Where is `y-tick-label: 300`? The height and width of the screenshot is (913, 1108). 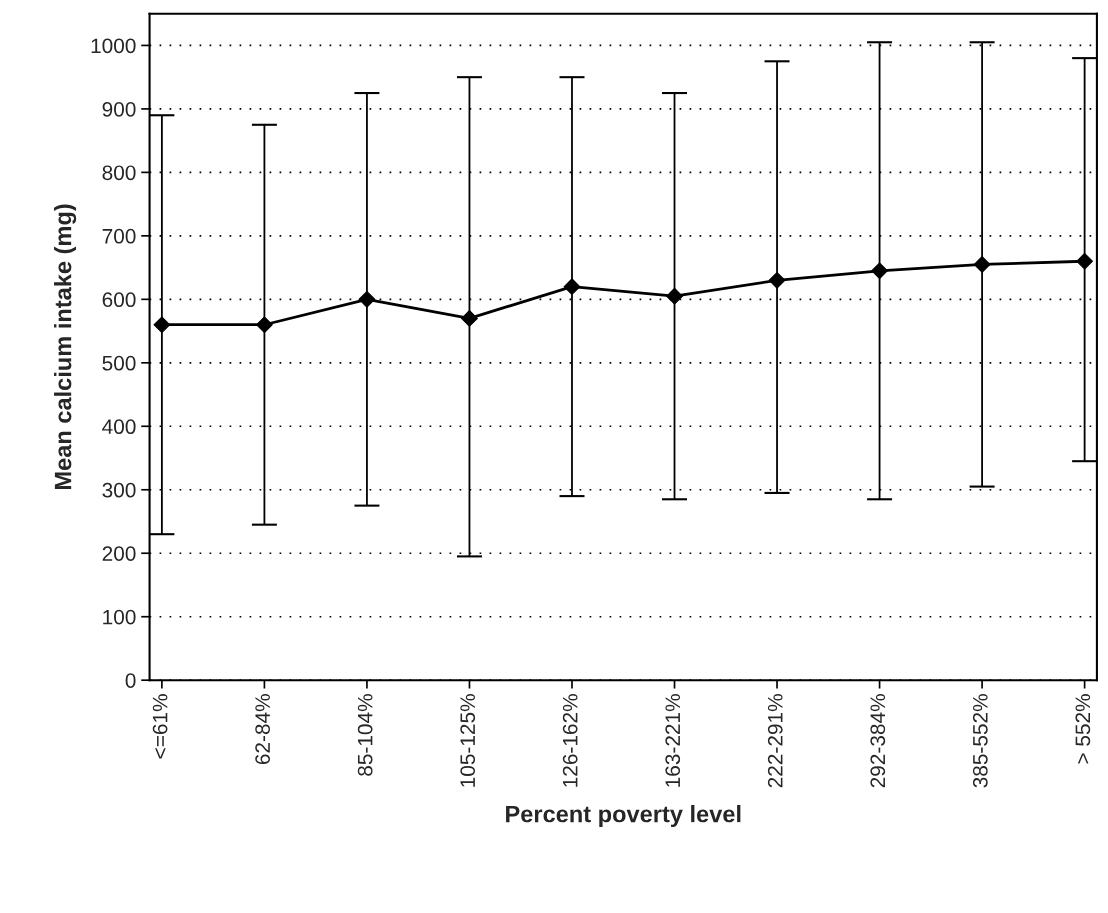
y-tick-label: 300 is located at coordinates (119, 490).